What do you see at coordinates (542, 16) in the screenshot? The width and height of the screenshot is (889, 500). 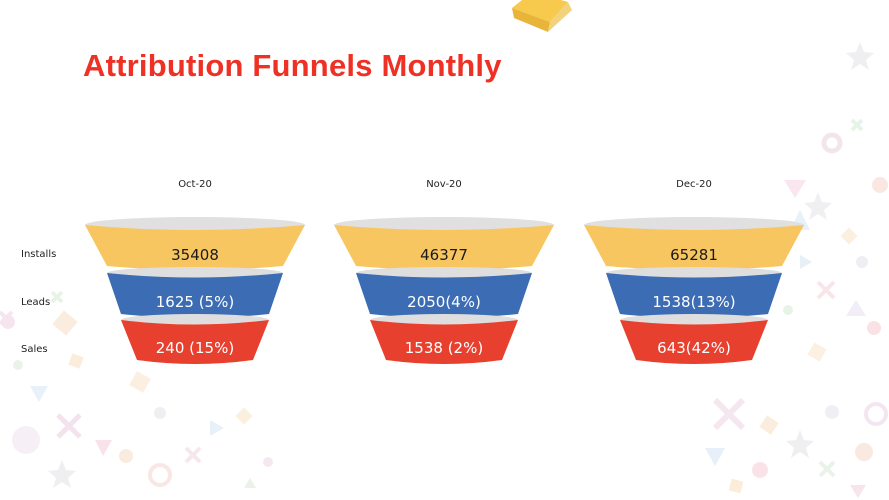 I see `cube-decoration` at bounding box center [542, 16].